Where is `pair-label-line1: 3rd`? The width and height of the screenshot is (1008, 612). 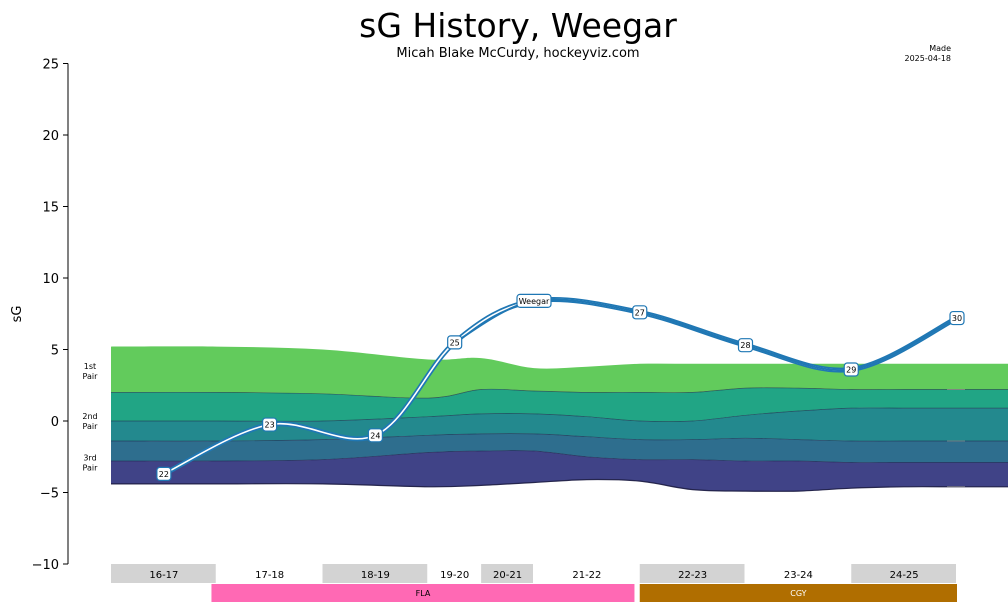
pair-label-line1: 3rd is located at coordinates (89, 457).